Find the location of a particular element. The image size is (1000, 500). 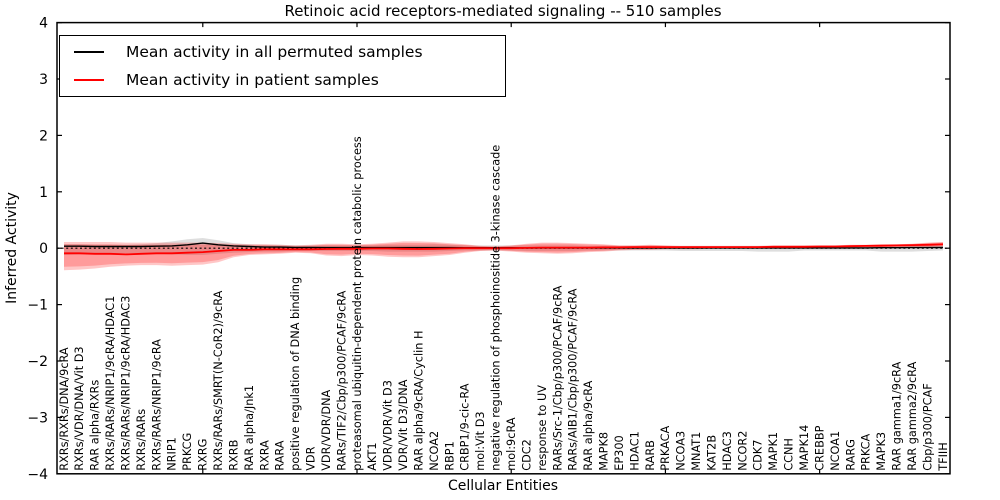

x-category-label: RAR alpha/Jnk1 is located at coordinates (249, 428).